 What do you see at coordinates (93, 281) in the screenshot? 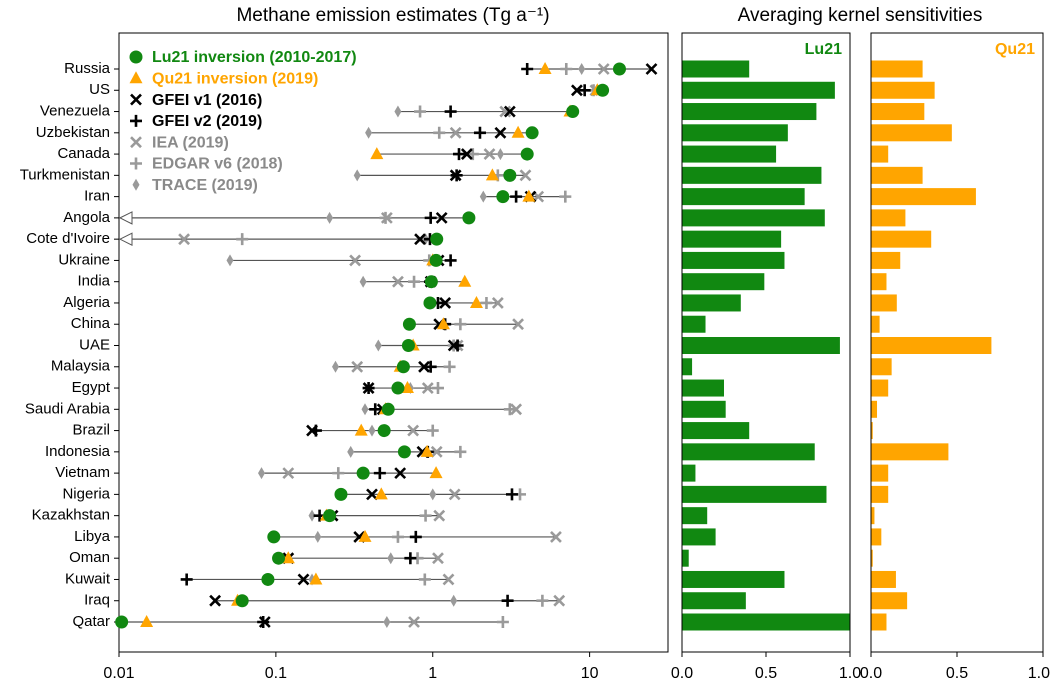
I see `category-label: India` at bounding box center [93, 281].